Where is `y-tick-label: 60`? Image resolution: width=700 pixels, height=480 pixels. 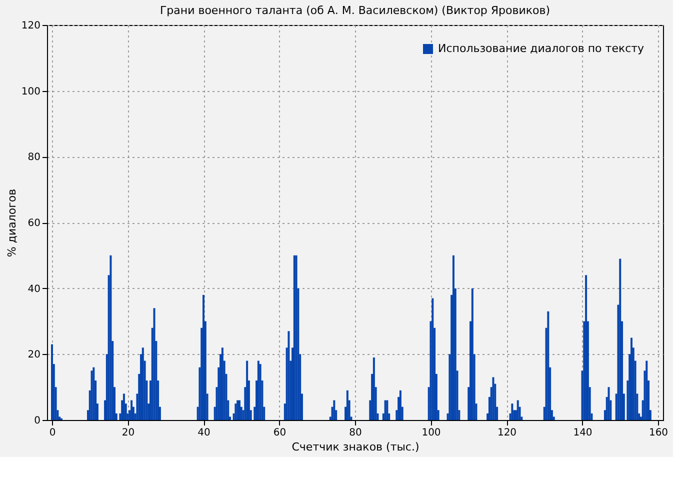
y-tick-label: 60 is located at coordinates (34, 223).